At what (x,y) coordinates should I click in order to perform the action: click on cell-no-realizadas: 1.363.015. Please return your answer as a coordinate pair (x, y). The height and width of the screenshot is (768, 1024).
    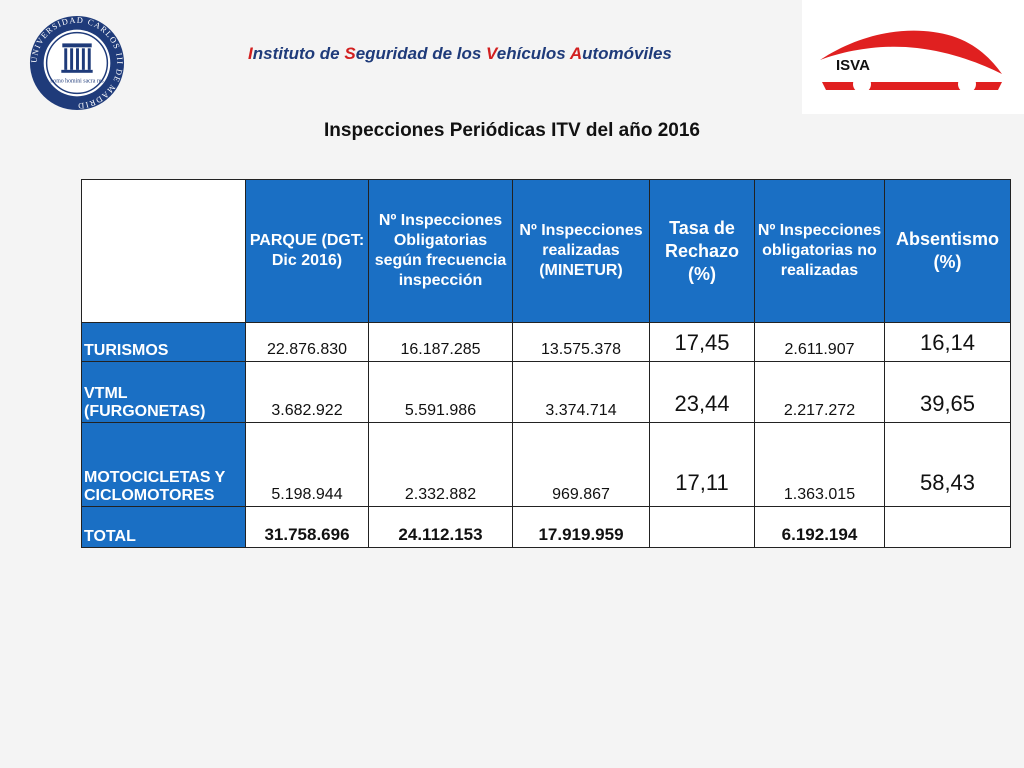
    Looking at the image, I should click on (819, 464).